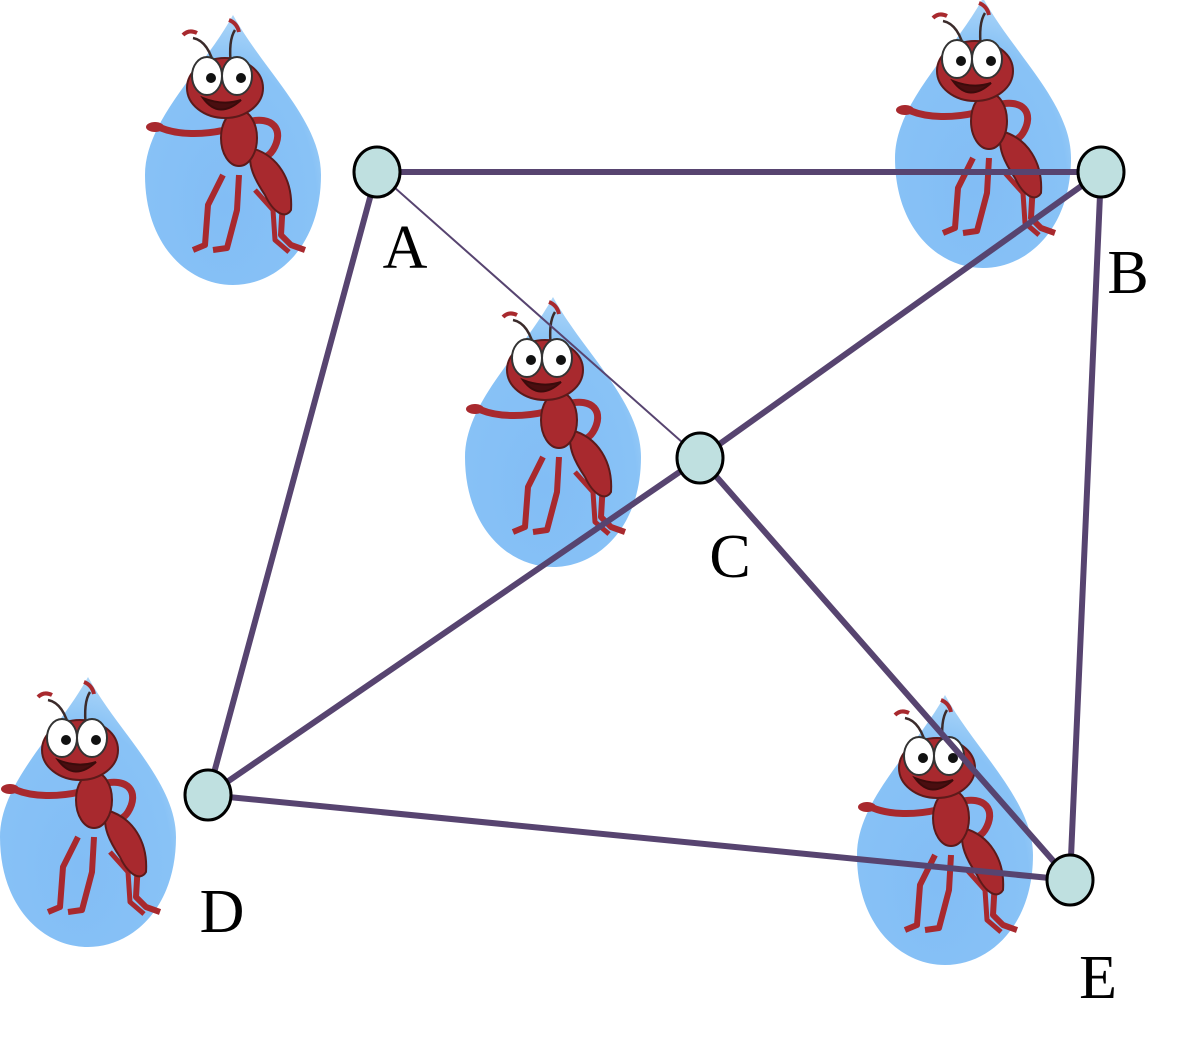 The height and width of the screenshot is (1052, 1192). Describe the element at coordinates (1070, 880) in the screenshot. I see `node-e` at that location.